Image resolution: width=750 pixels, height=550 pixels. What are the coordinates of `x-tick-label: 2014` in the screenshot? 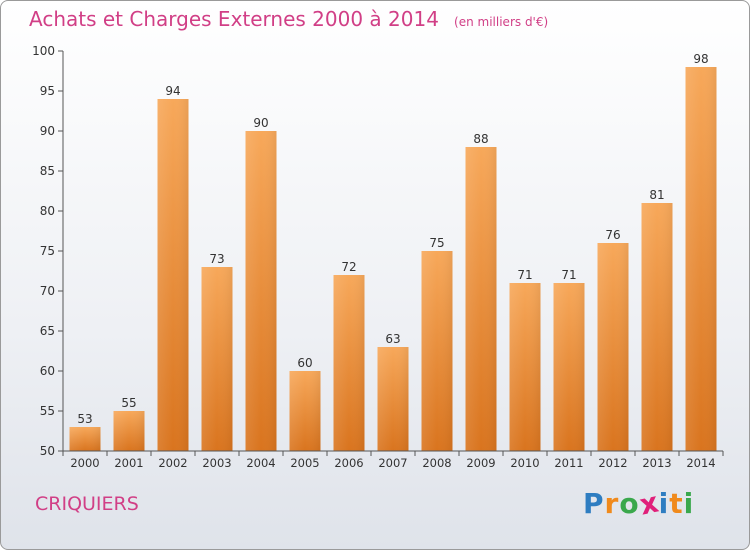 It's located at (700, 463).